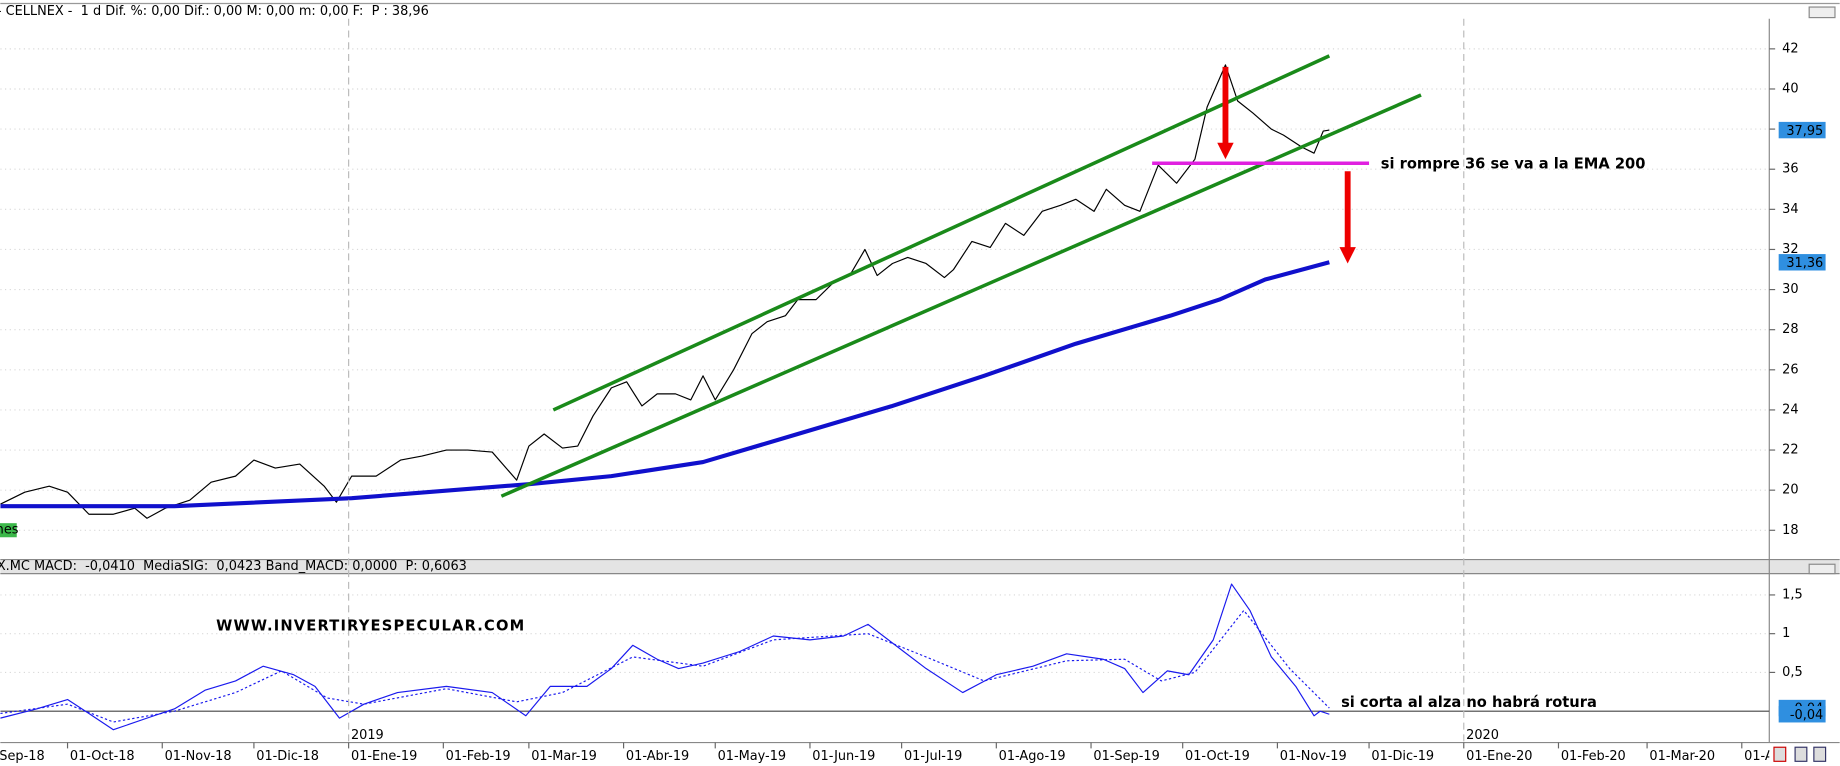 The height and width of the screenshot is (766, 1840). I want to click on x-tick-label: 01-Jun-19, so click(843, 756).